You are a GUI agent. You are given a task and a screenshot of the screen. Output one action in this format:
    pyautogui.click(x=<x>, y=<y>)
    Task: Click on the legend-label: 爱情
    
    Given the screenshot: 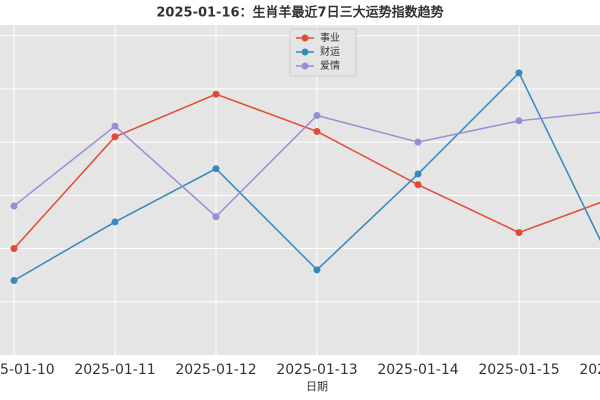 What is the action you would take?
    pyautogui.click(x=330, y=65)
    